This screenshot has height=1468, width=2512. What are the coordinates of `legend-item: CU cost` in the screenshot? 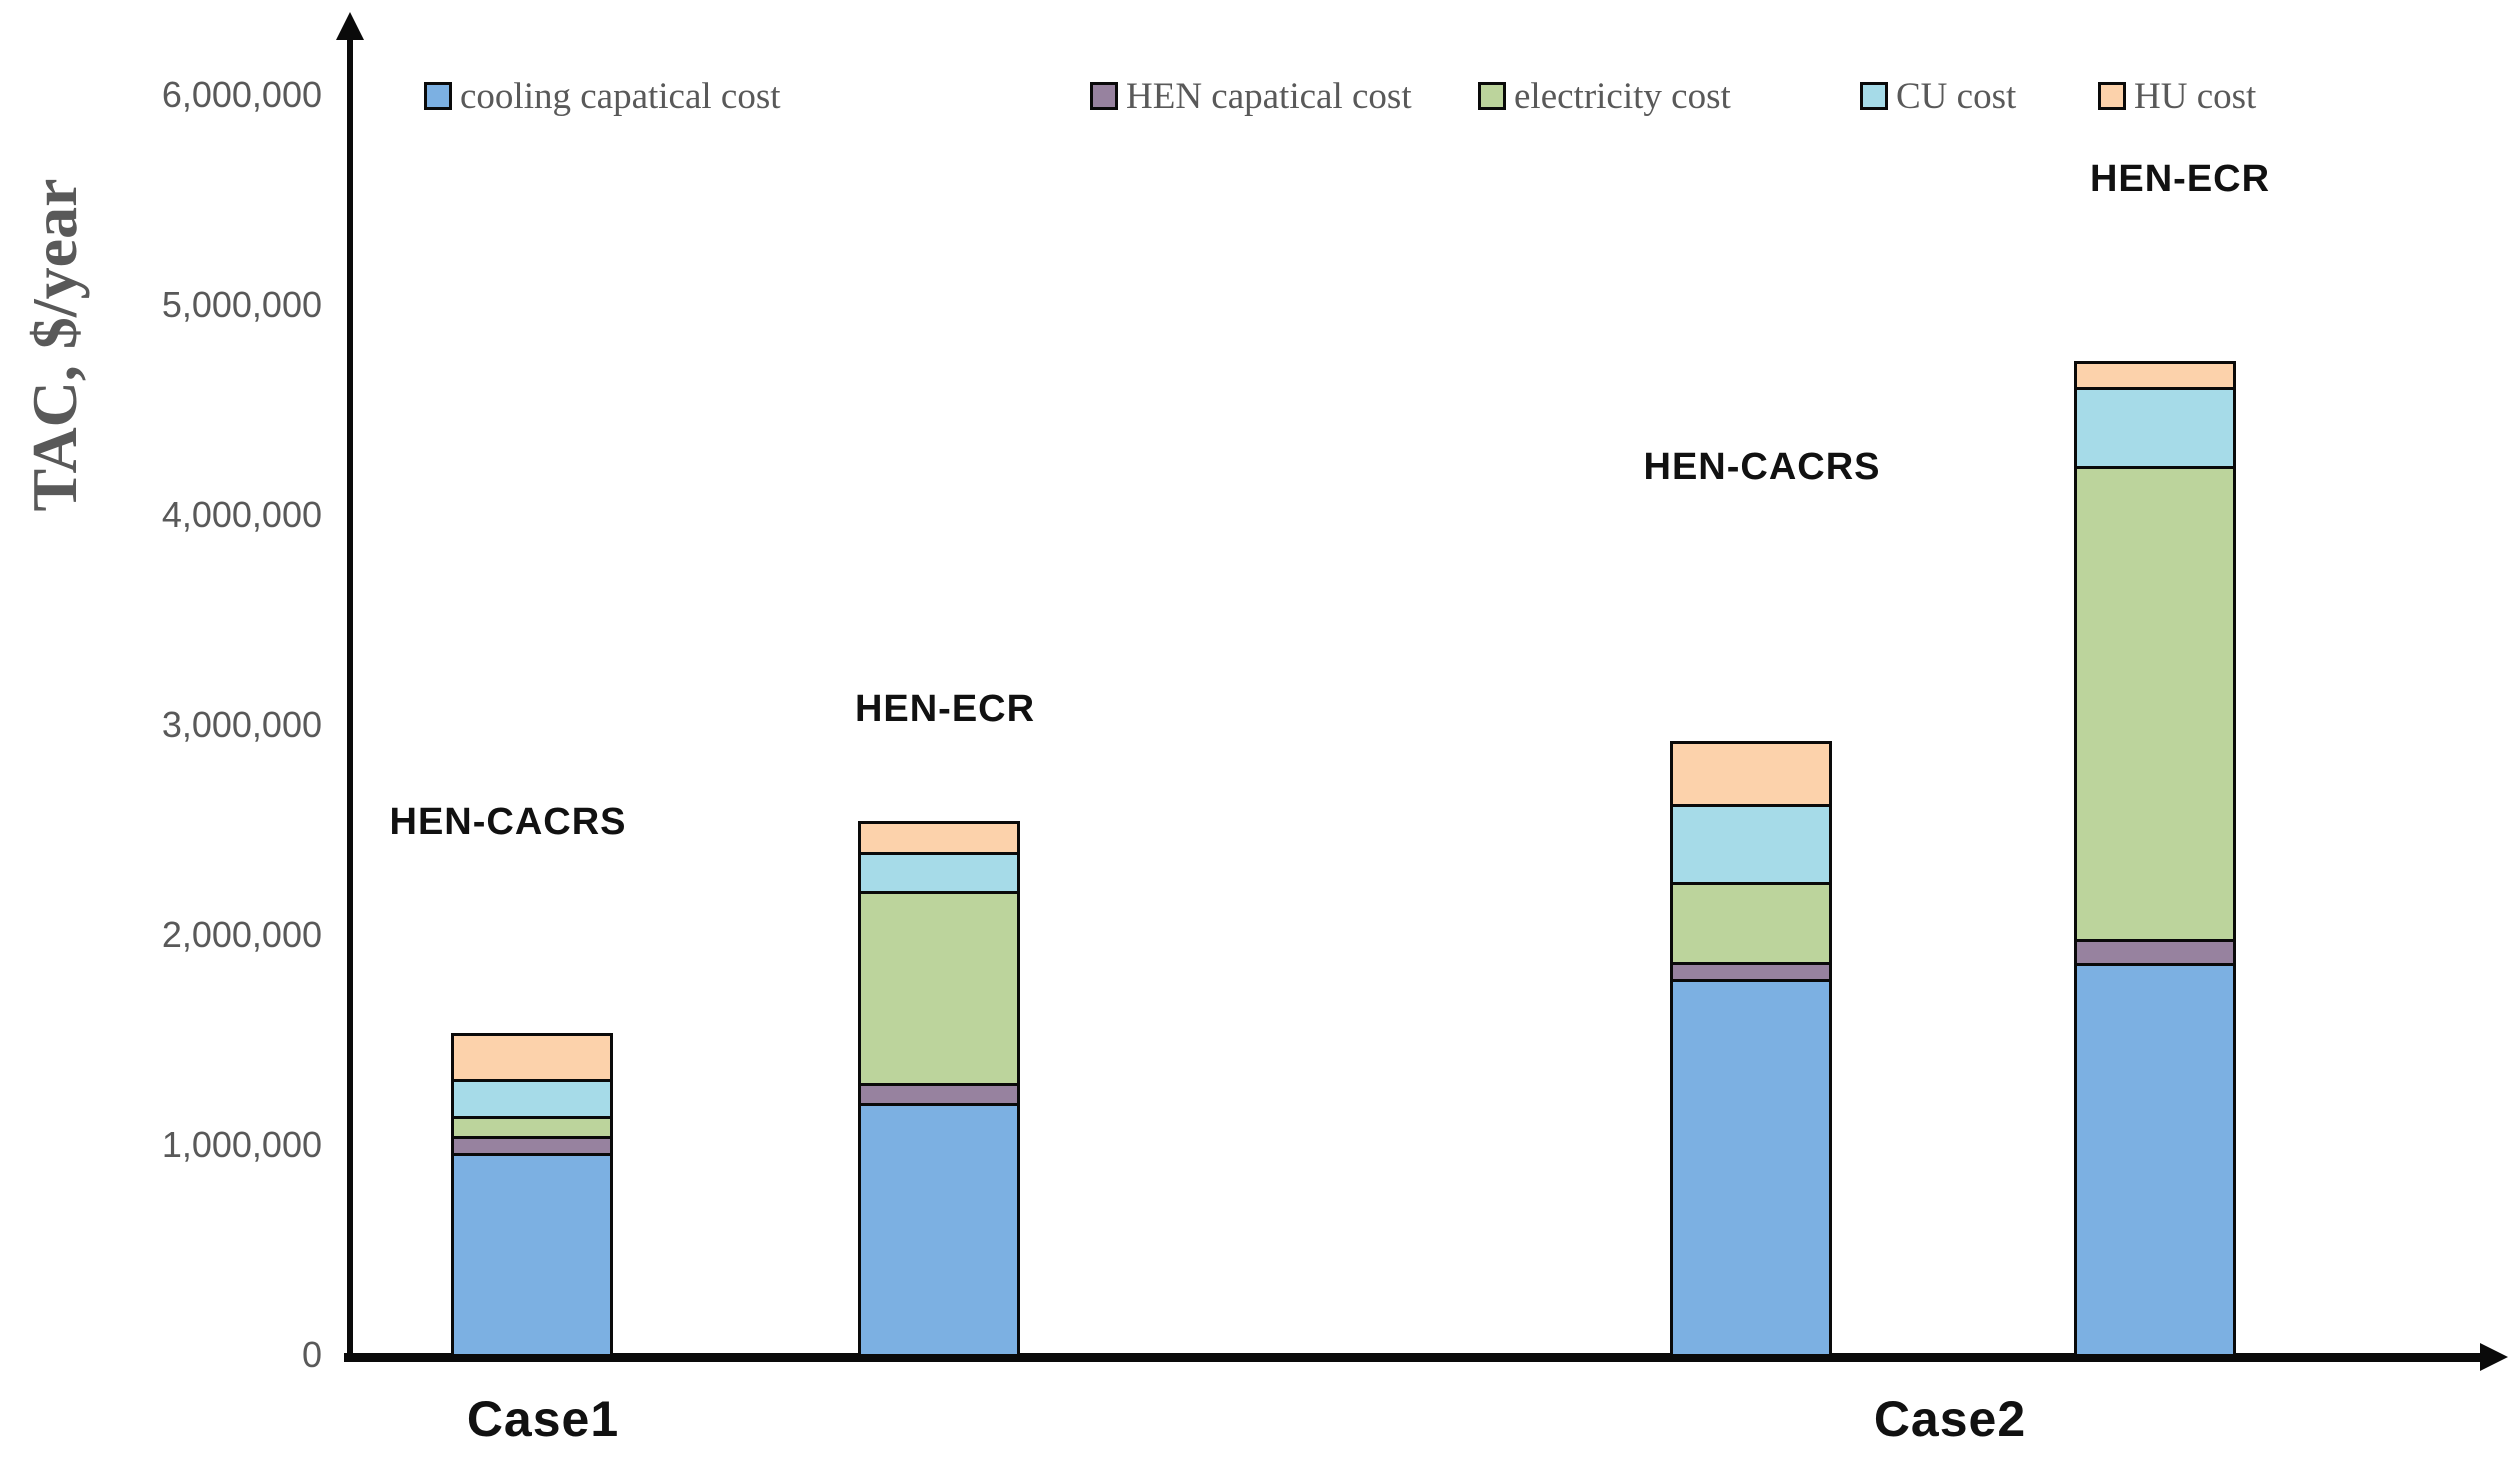 It's located at (1938, 96).